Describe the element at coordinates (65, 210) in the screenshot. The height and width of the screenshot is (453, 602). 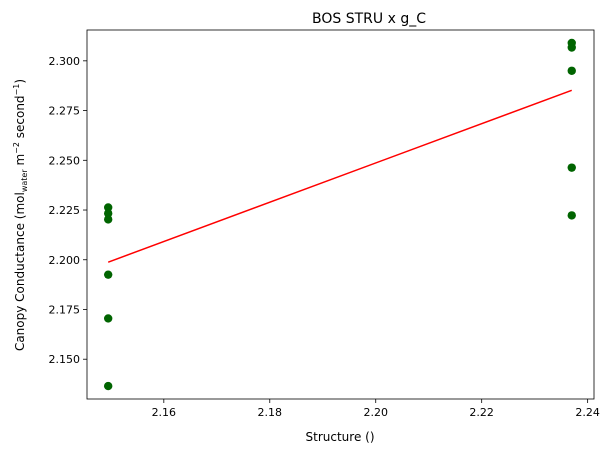
I see `y-tick-label-4: 2.225` at that location.